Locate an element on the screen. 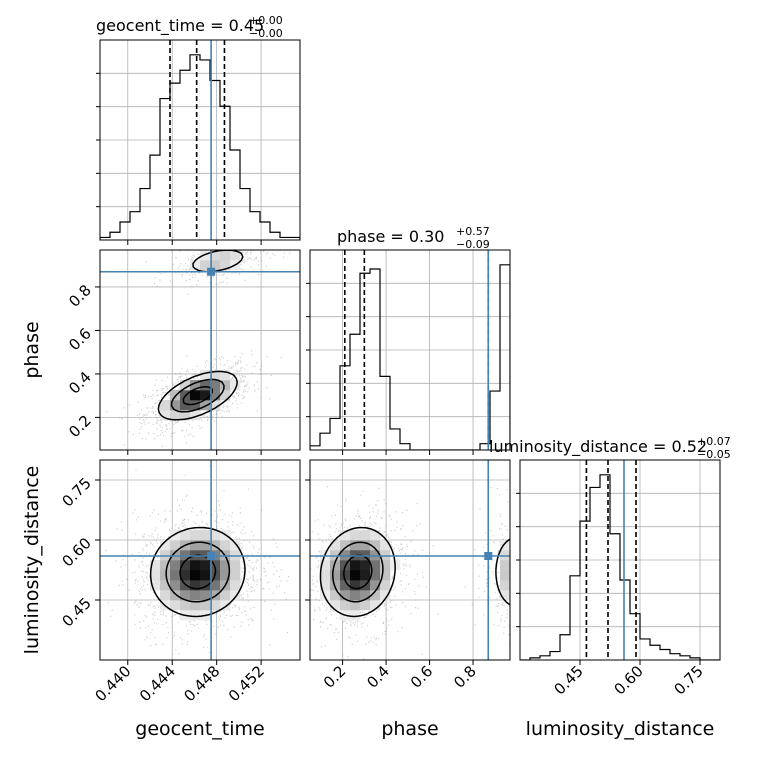 Image resolution: width=760 pixels, height=760 pixels. ytick-label-luminosity-distance: 0.45 is located at coordinates (76, 612).